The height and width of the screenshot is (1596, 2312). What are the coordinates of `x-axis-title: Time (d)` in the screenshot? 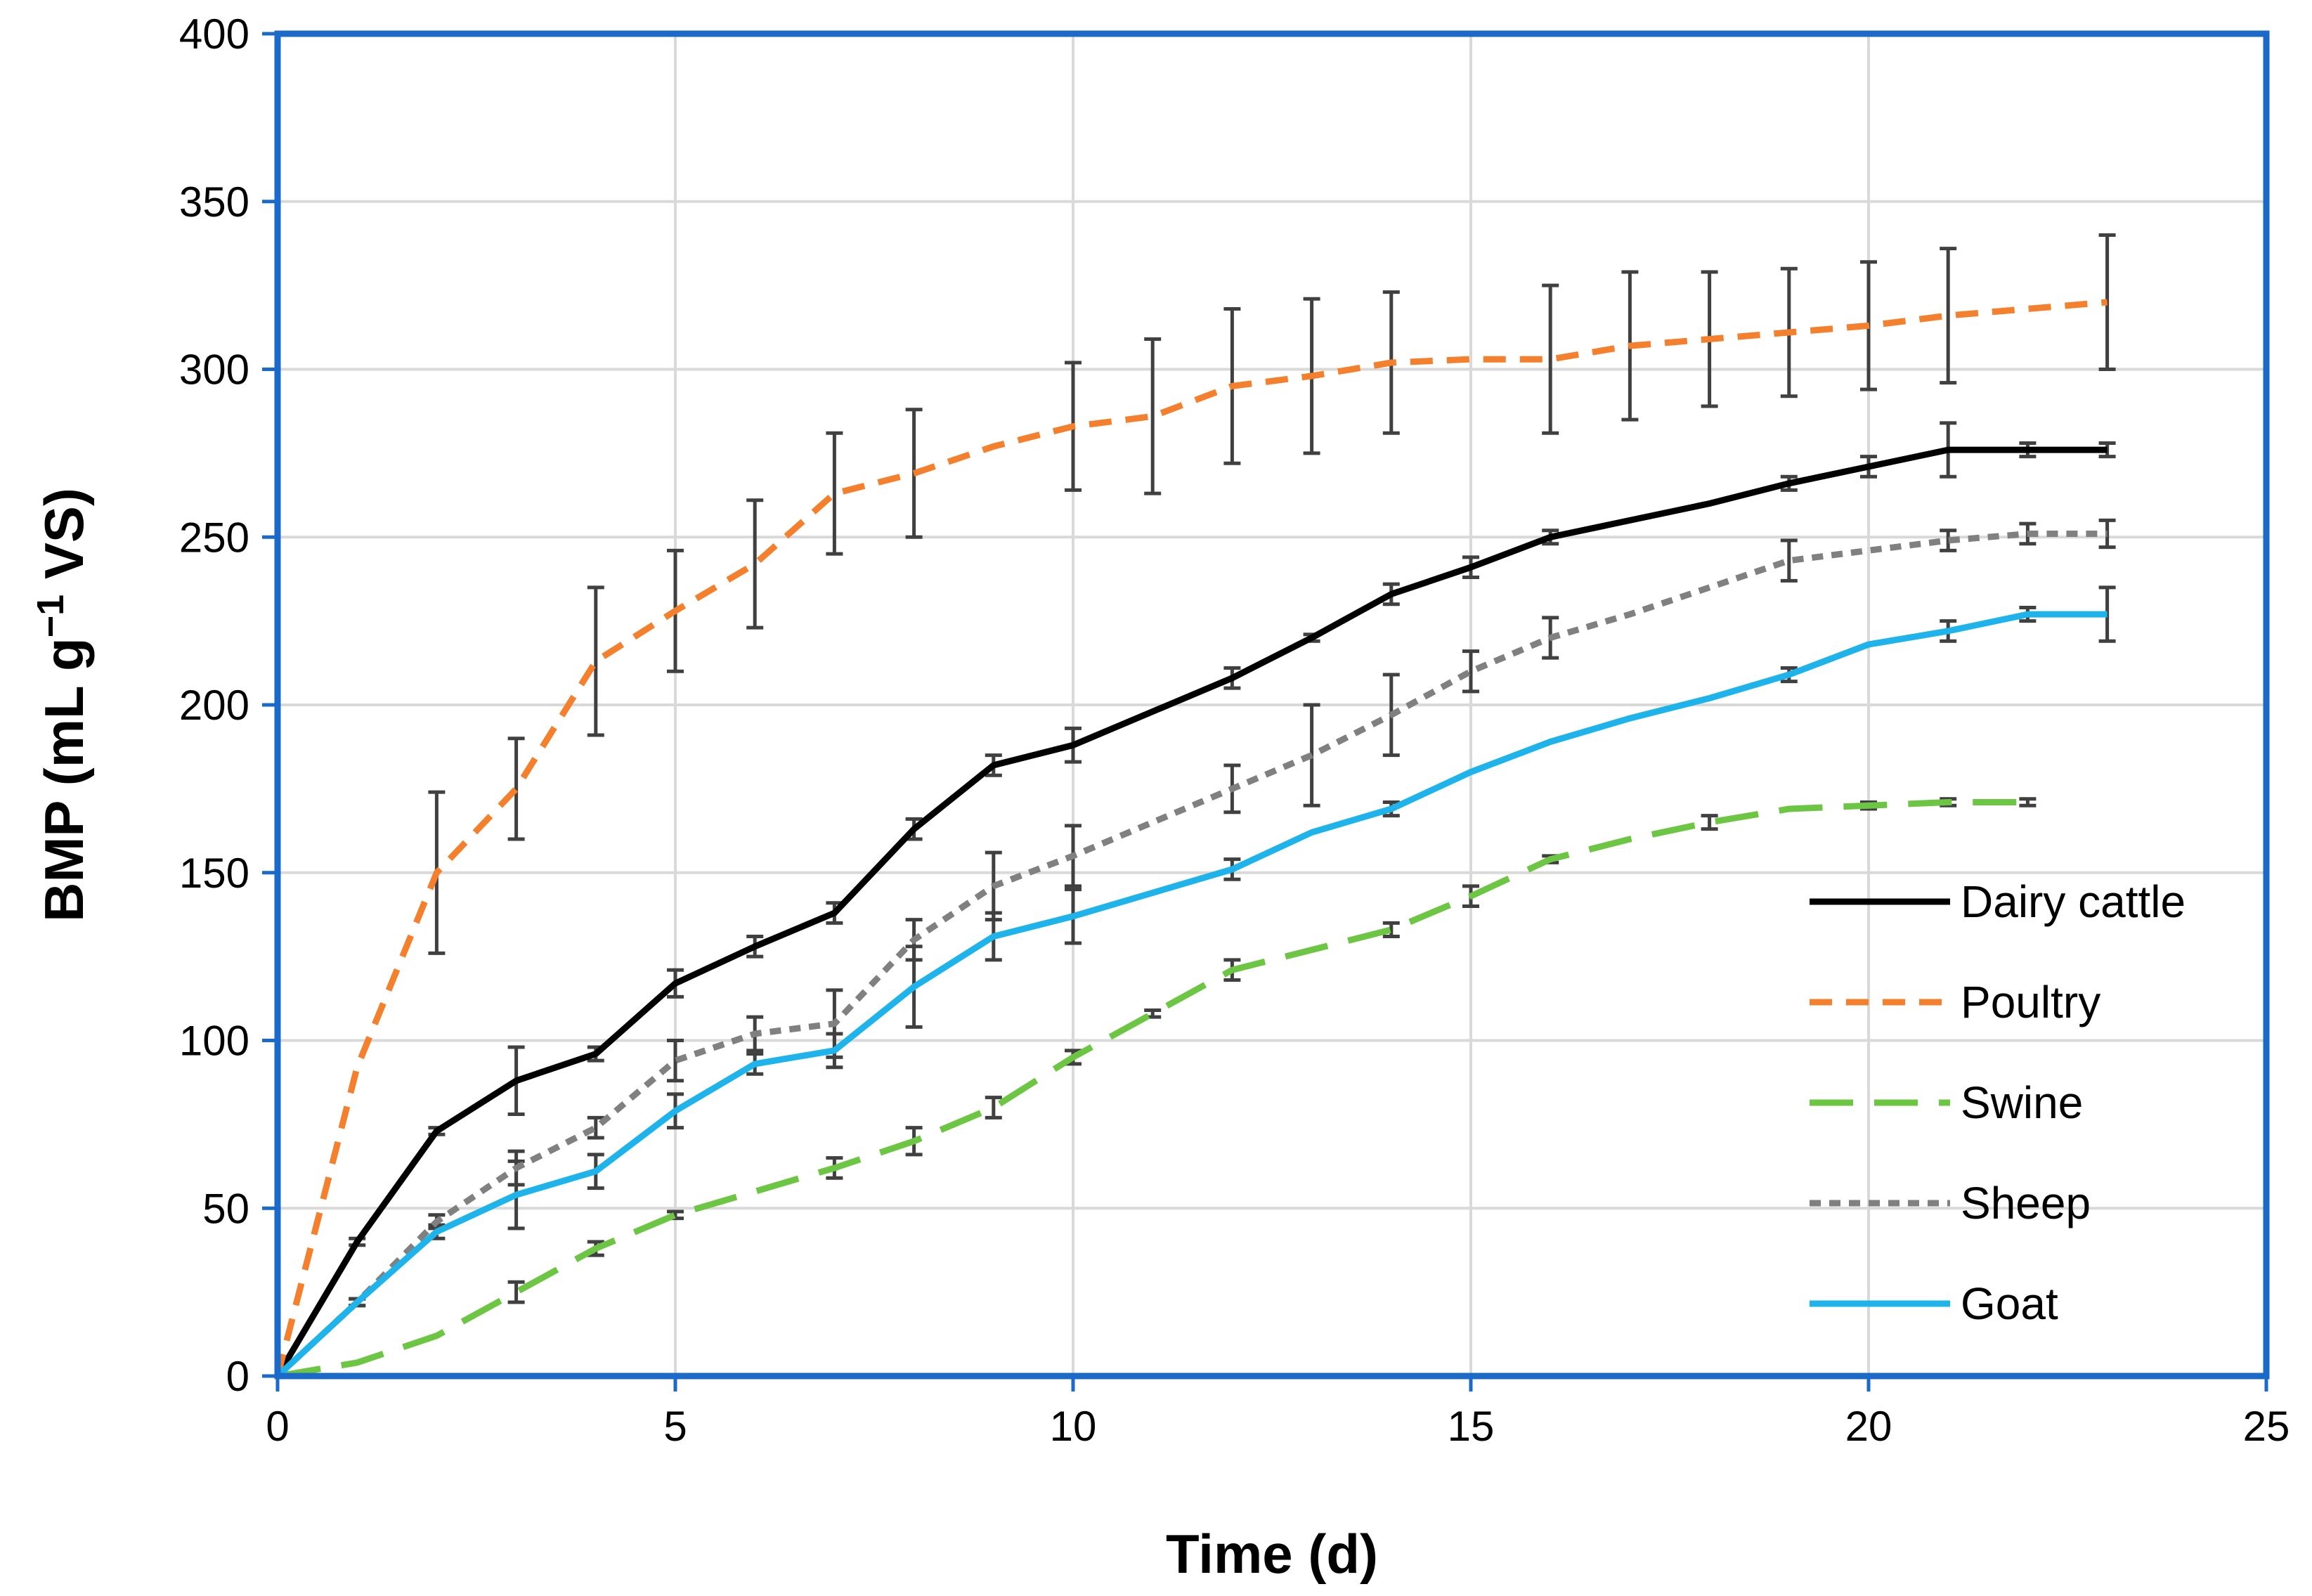 It's located at (1272, 1554).